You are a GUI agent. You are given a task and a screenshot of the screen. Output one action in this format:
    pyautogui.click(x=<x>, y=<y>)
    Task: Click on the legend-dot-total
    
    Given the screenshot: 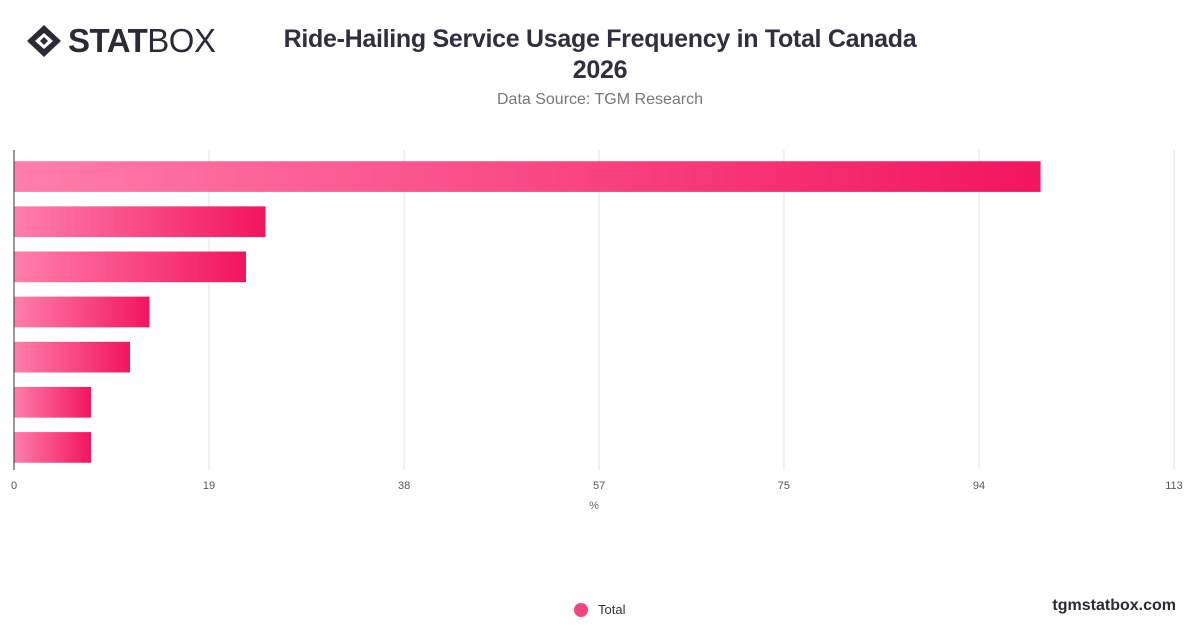 What is the action you would take?
    pyautogui.click(x=581, y=609)
    